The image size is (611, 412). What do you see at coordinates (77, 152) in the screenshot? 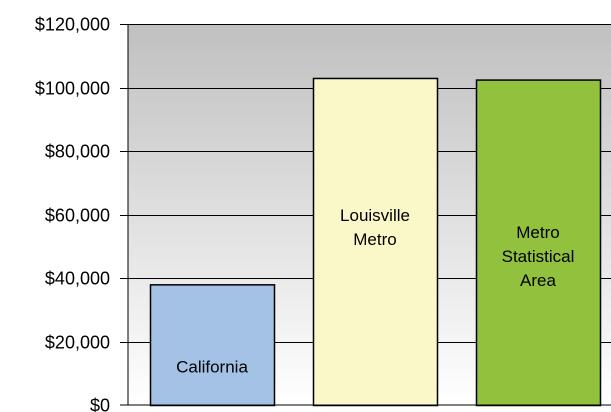
I see `y-tick-label: $80,000` at bounding box center [77, 152].